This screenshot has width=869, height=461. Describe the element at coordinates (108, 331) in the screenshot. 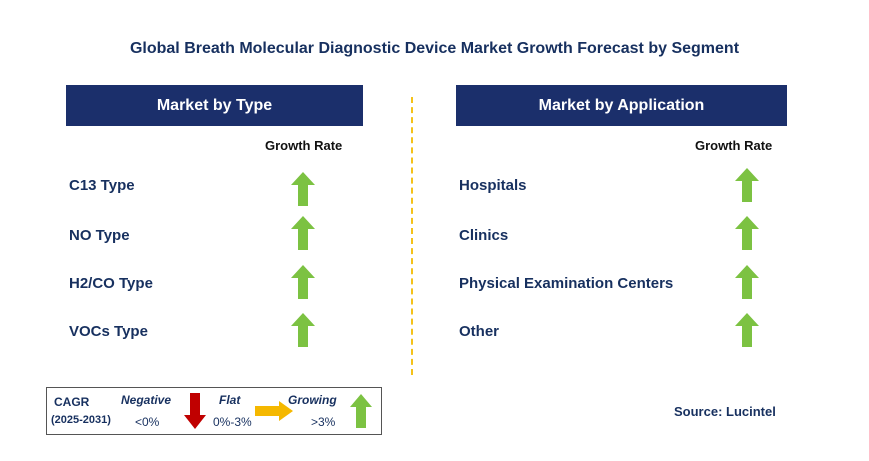

I see `type-row-label-vocs: VOCs Type` at that location.